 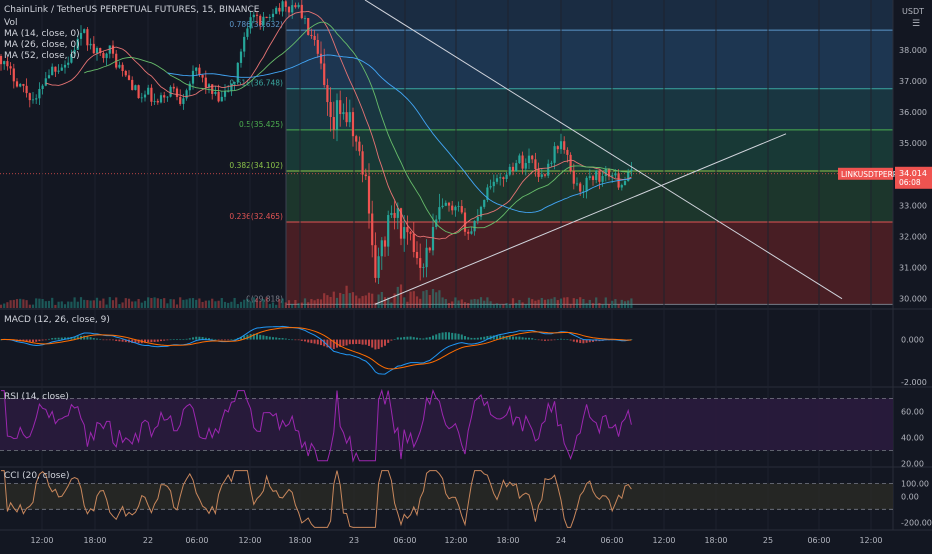 What do you see at coordinates (36, 397) in the screenshot?
I see `rsi-legend: RSI (14, close)` at bounding box center [36, 397].